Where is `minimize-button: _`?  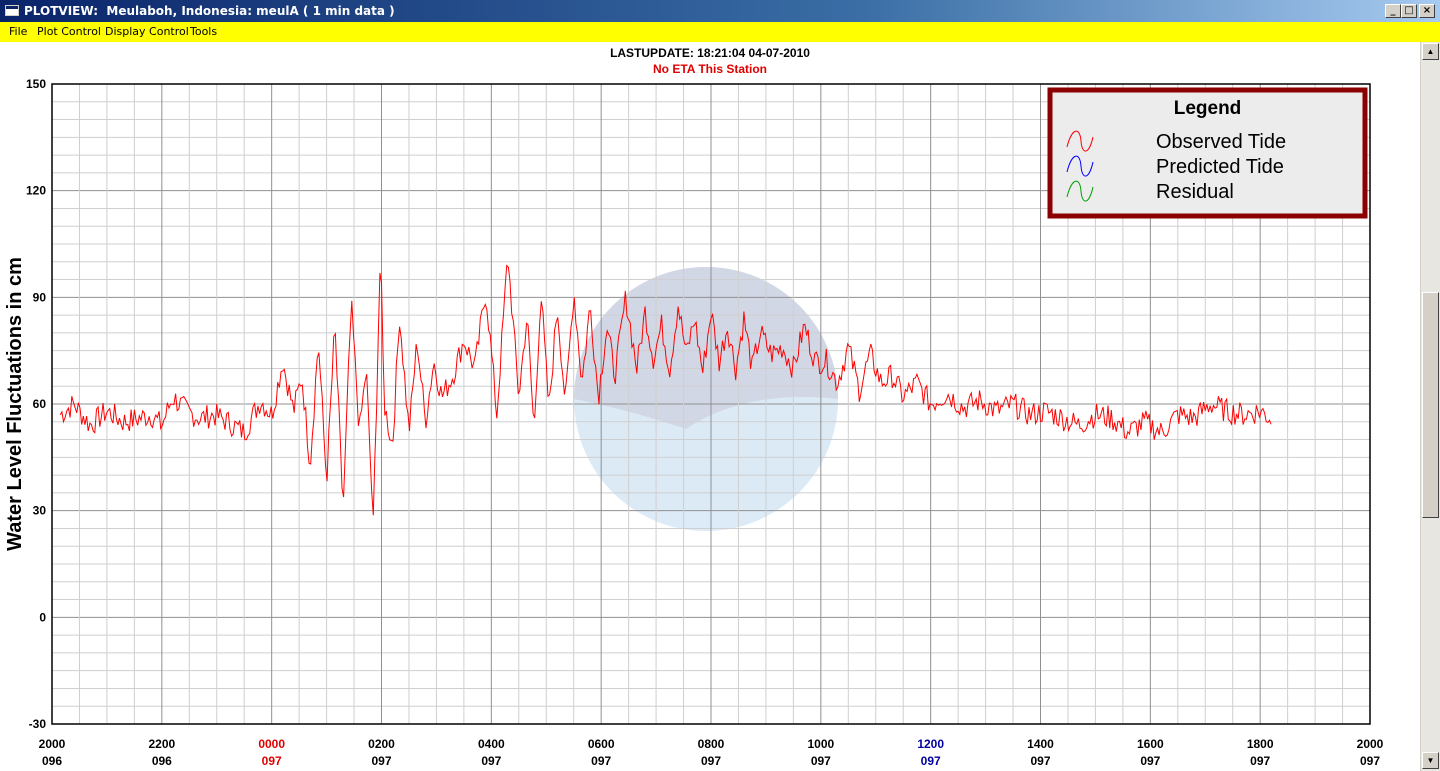 minimize-button: _ is located at coordinates (1393, 11).